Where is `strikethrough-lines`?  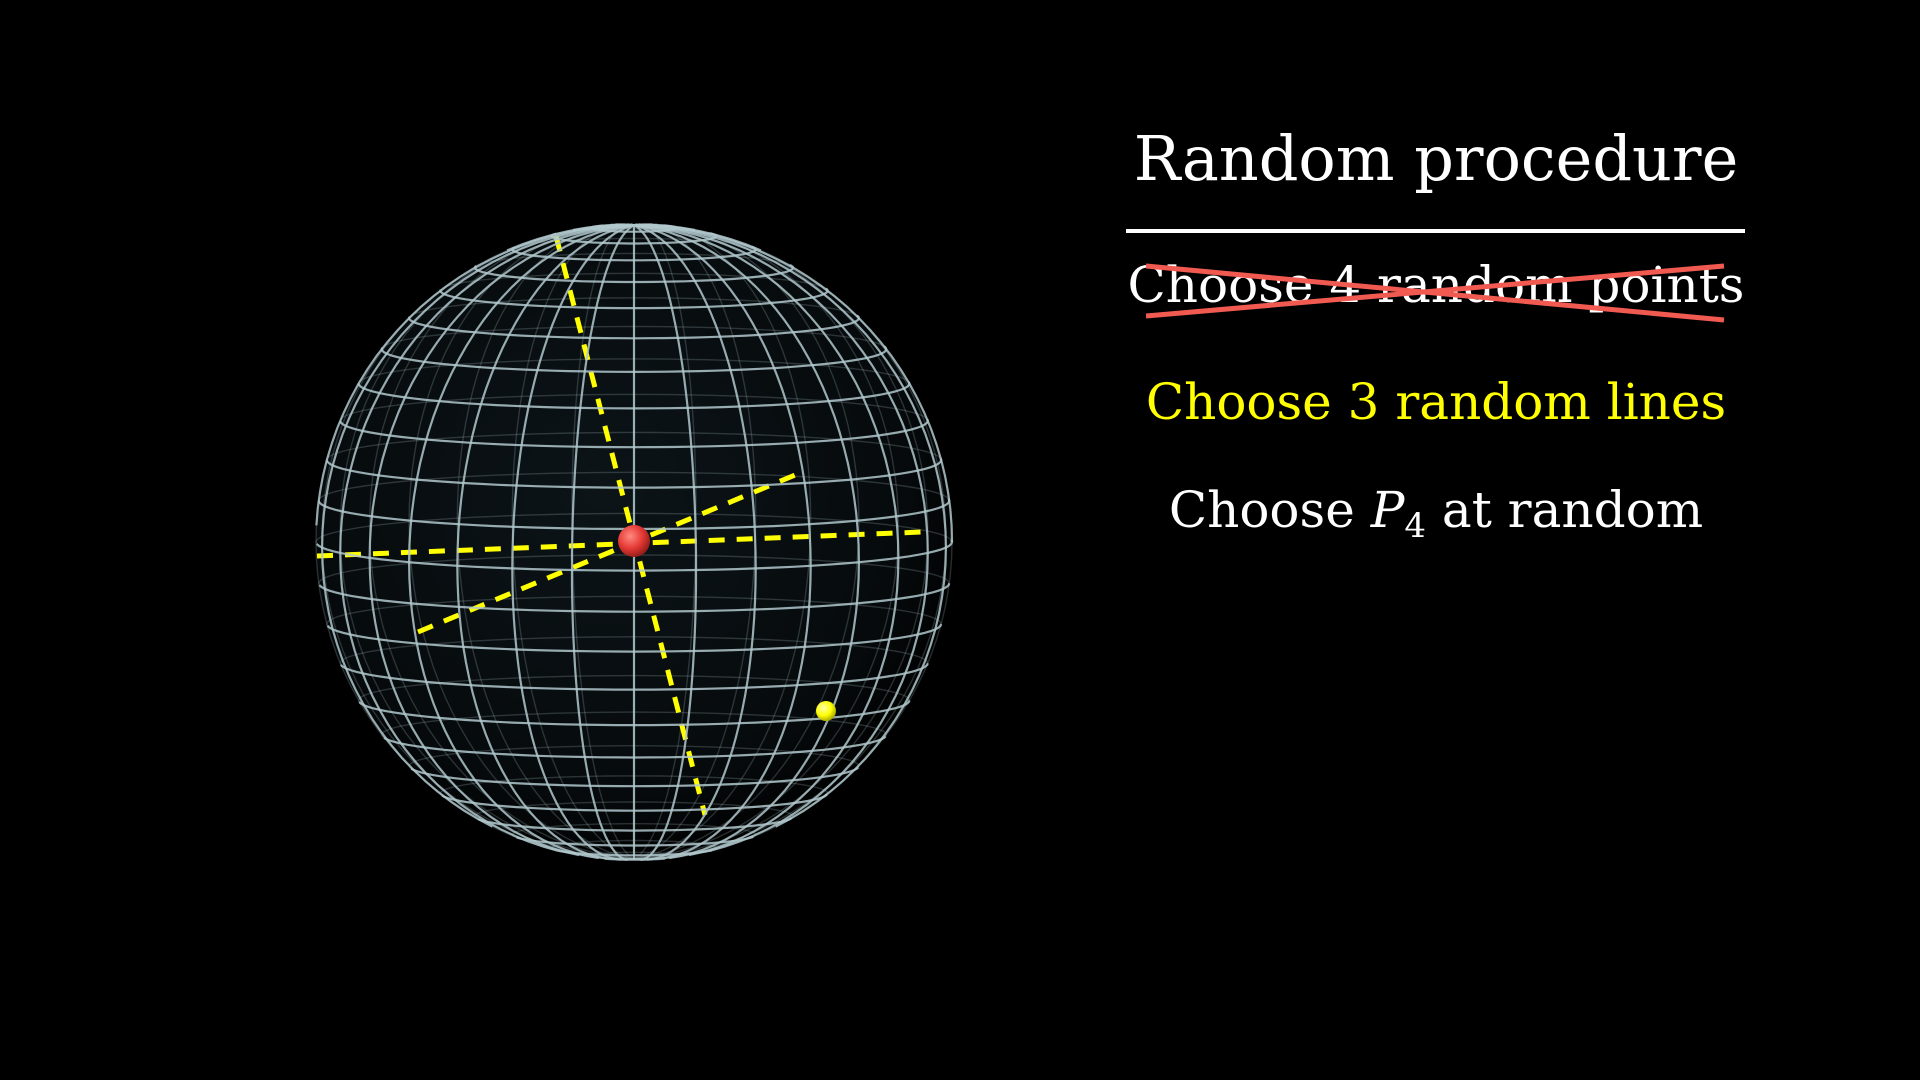
strikethrough-lines is located at coordinates (1435, 293).